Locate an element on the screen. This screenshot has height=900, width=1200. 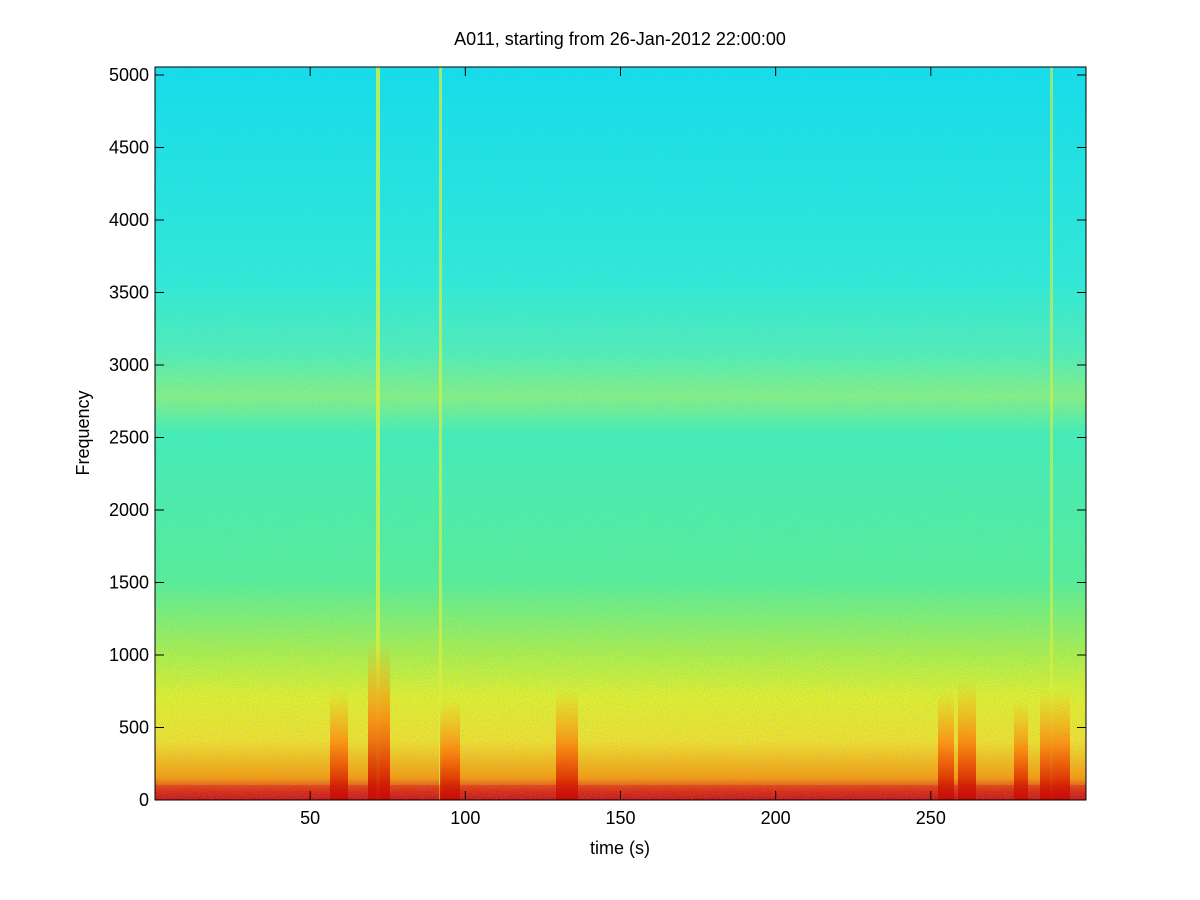
x-tick-label: 250 is located at coordinates (931, 818).